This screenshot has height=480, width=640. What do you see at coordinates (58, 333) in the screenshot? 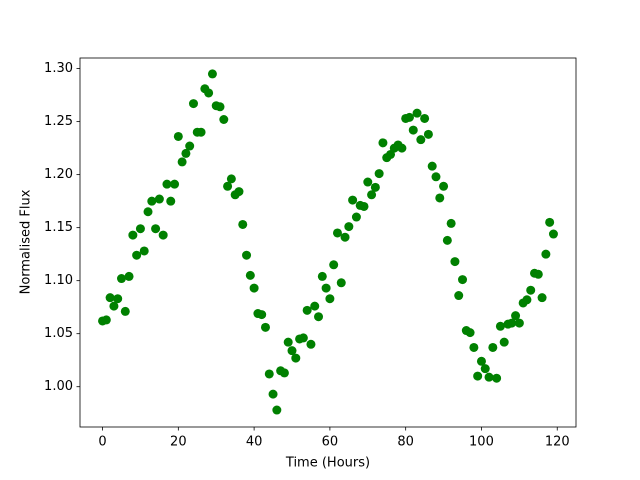
I see `y-tick-label: 1.05` at bounding box center [58, 333].